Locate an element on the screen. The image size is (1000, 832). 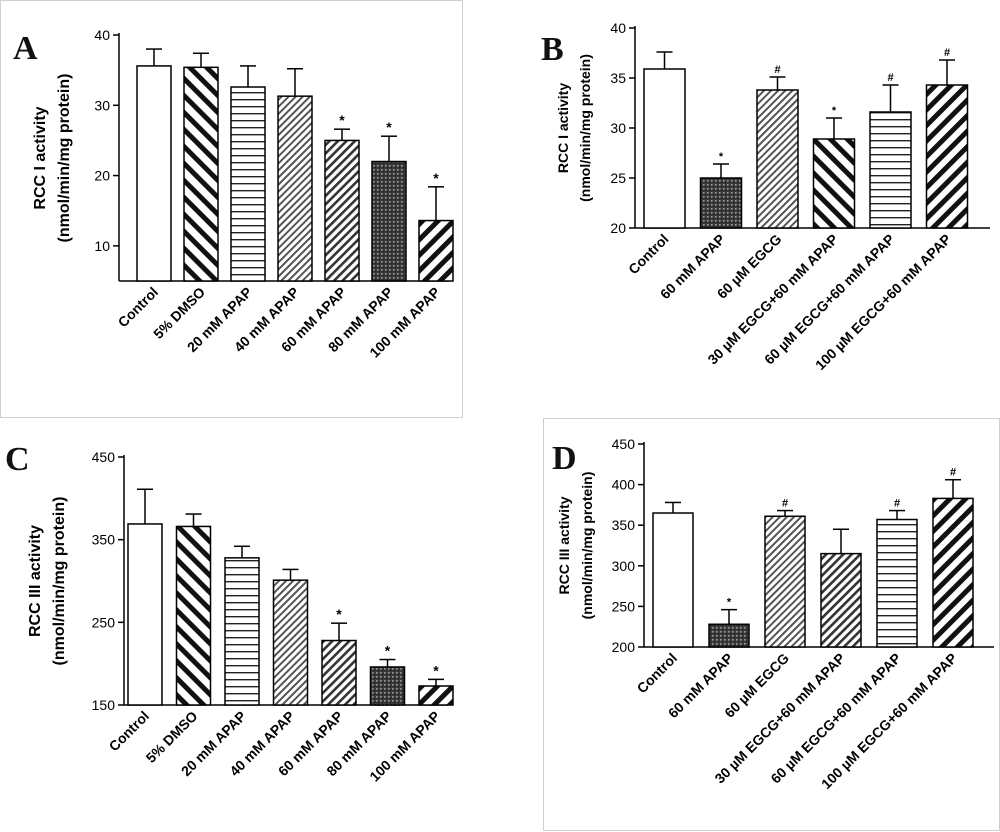
y-tick-label: 10 is located at coordinates (102, 246).